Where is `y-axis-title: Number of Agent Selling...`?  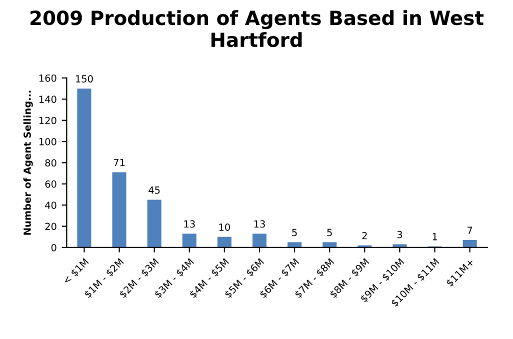 y-axis-title: Number of Agent Selling... is located at coordinates (28, 162).